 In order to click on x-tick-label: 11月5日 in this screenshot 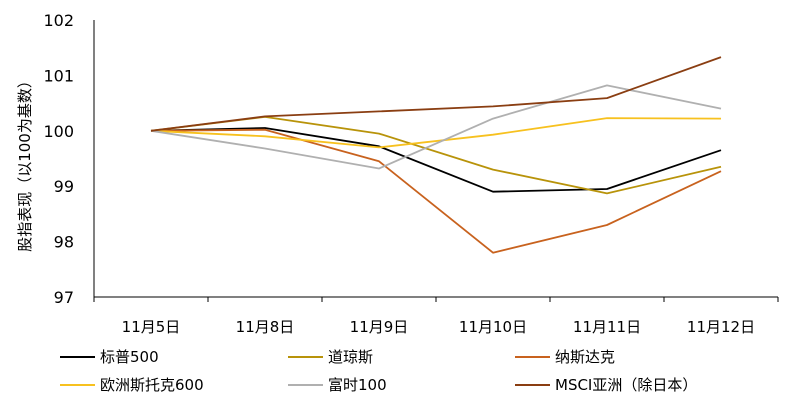, I will do `click(151, 327)`.